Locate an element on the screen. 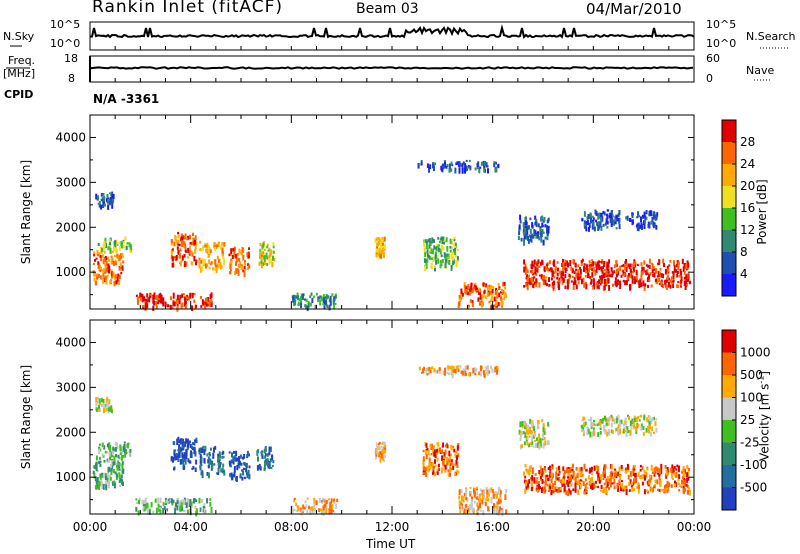 This screenshot has height=554, width=800. power-colorbar-swatch is located at coordinates (729, 153).